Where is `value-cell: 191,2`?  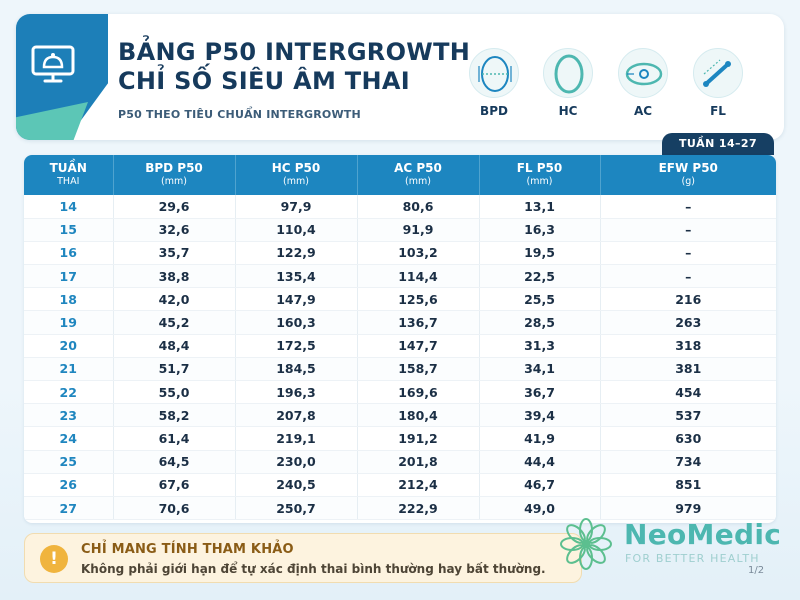 value-cell: 191,2 is located at coordinates (418, 438).